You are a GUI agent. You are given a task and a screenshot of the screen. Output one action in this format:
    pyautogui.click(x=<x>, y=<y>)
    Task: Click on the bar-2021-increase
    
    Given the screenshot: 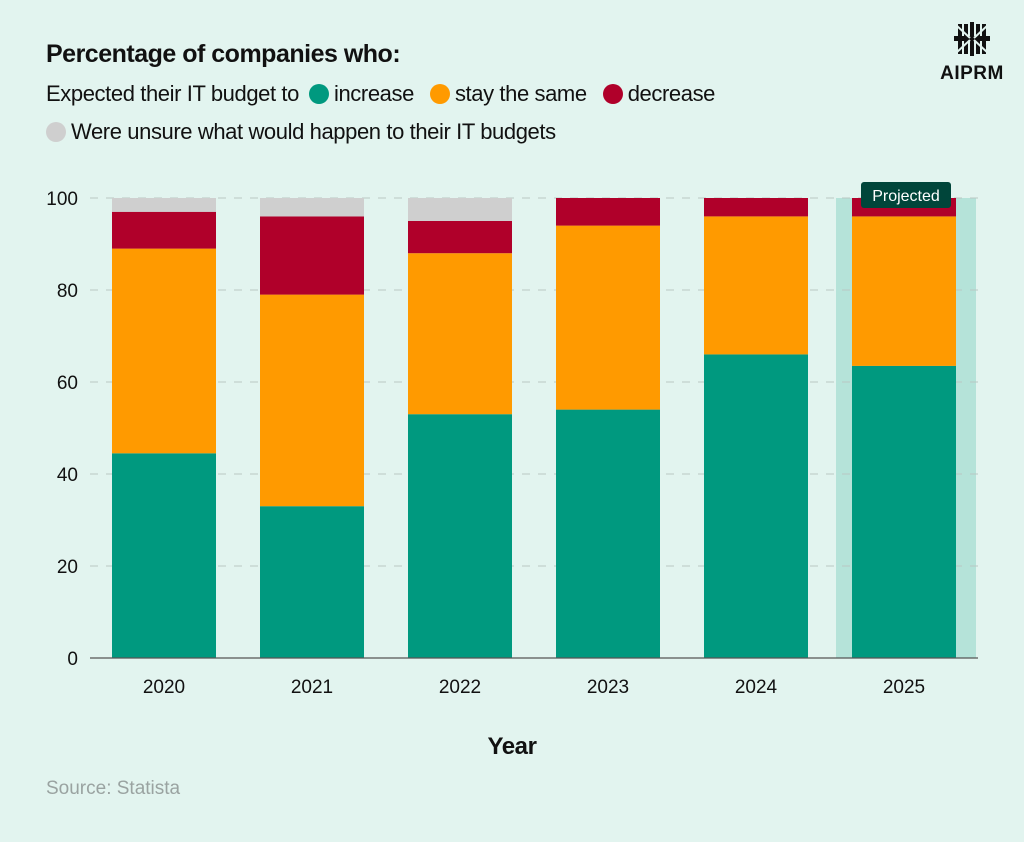 What is the action you would take?
    pyautogui.click(x=312, y=582)
    